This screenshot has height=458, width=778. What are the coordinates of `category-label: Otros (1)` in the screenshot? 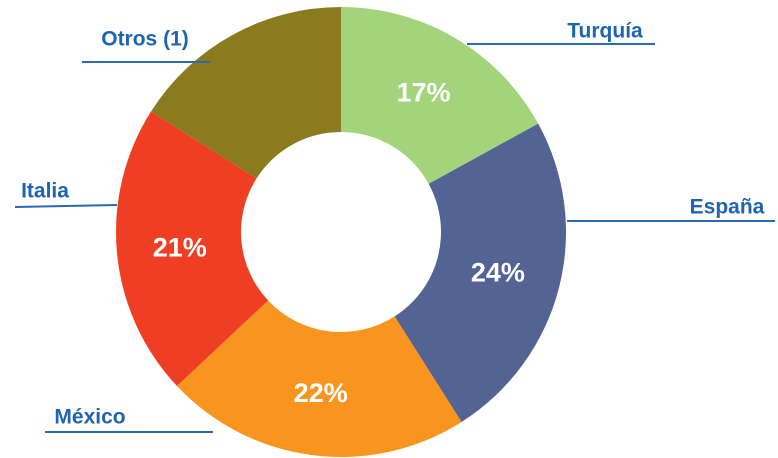 It's located at (145, 39).